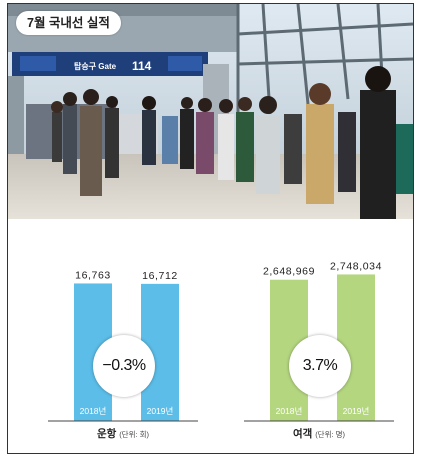 This screenshot has width=421, height=459. What do you see at coordinates (160, 276) in the screenshot?
I see `flights-value-label-1: 16,712` at bounding box center [160, 276].